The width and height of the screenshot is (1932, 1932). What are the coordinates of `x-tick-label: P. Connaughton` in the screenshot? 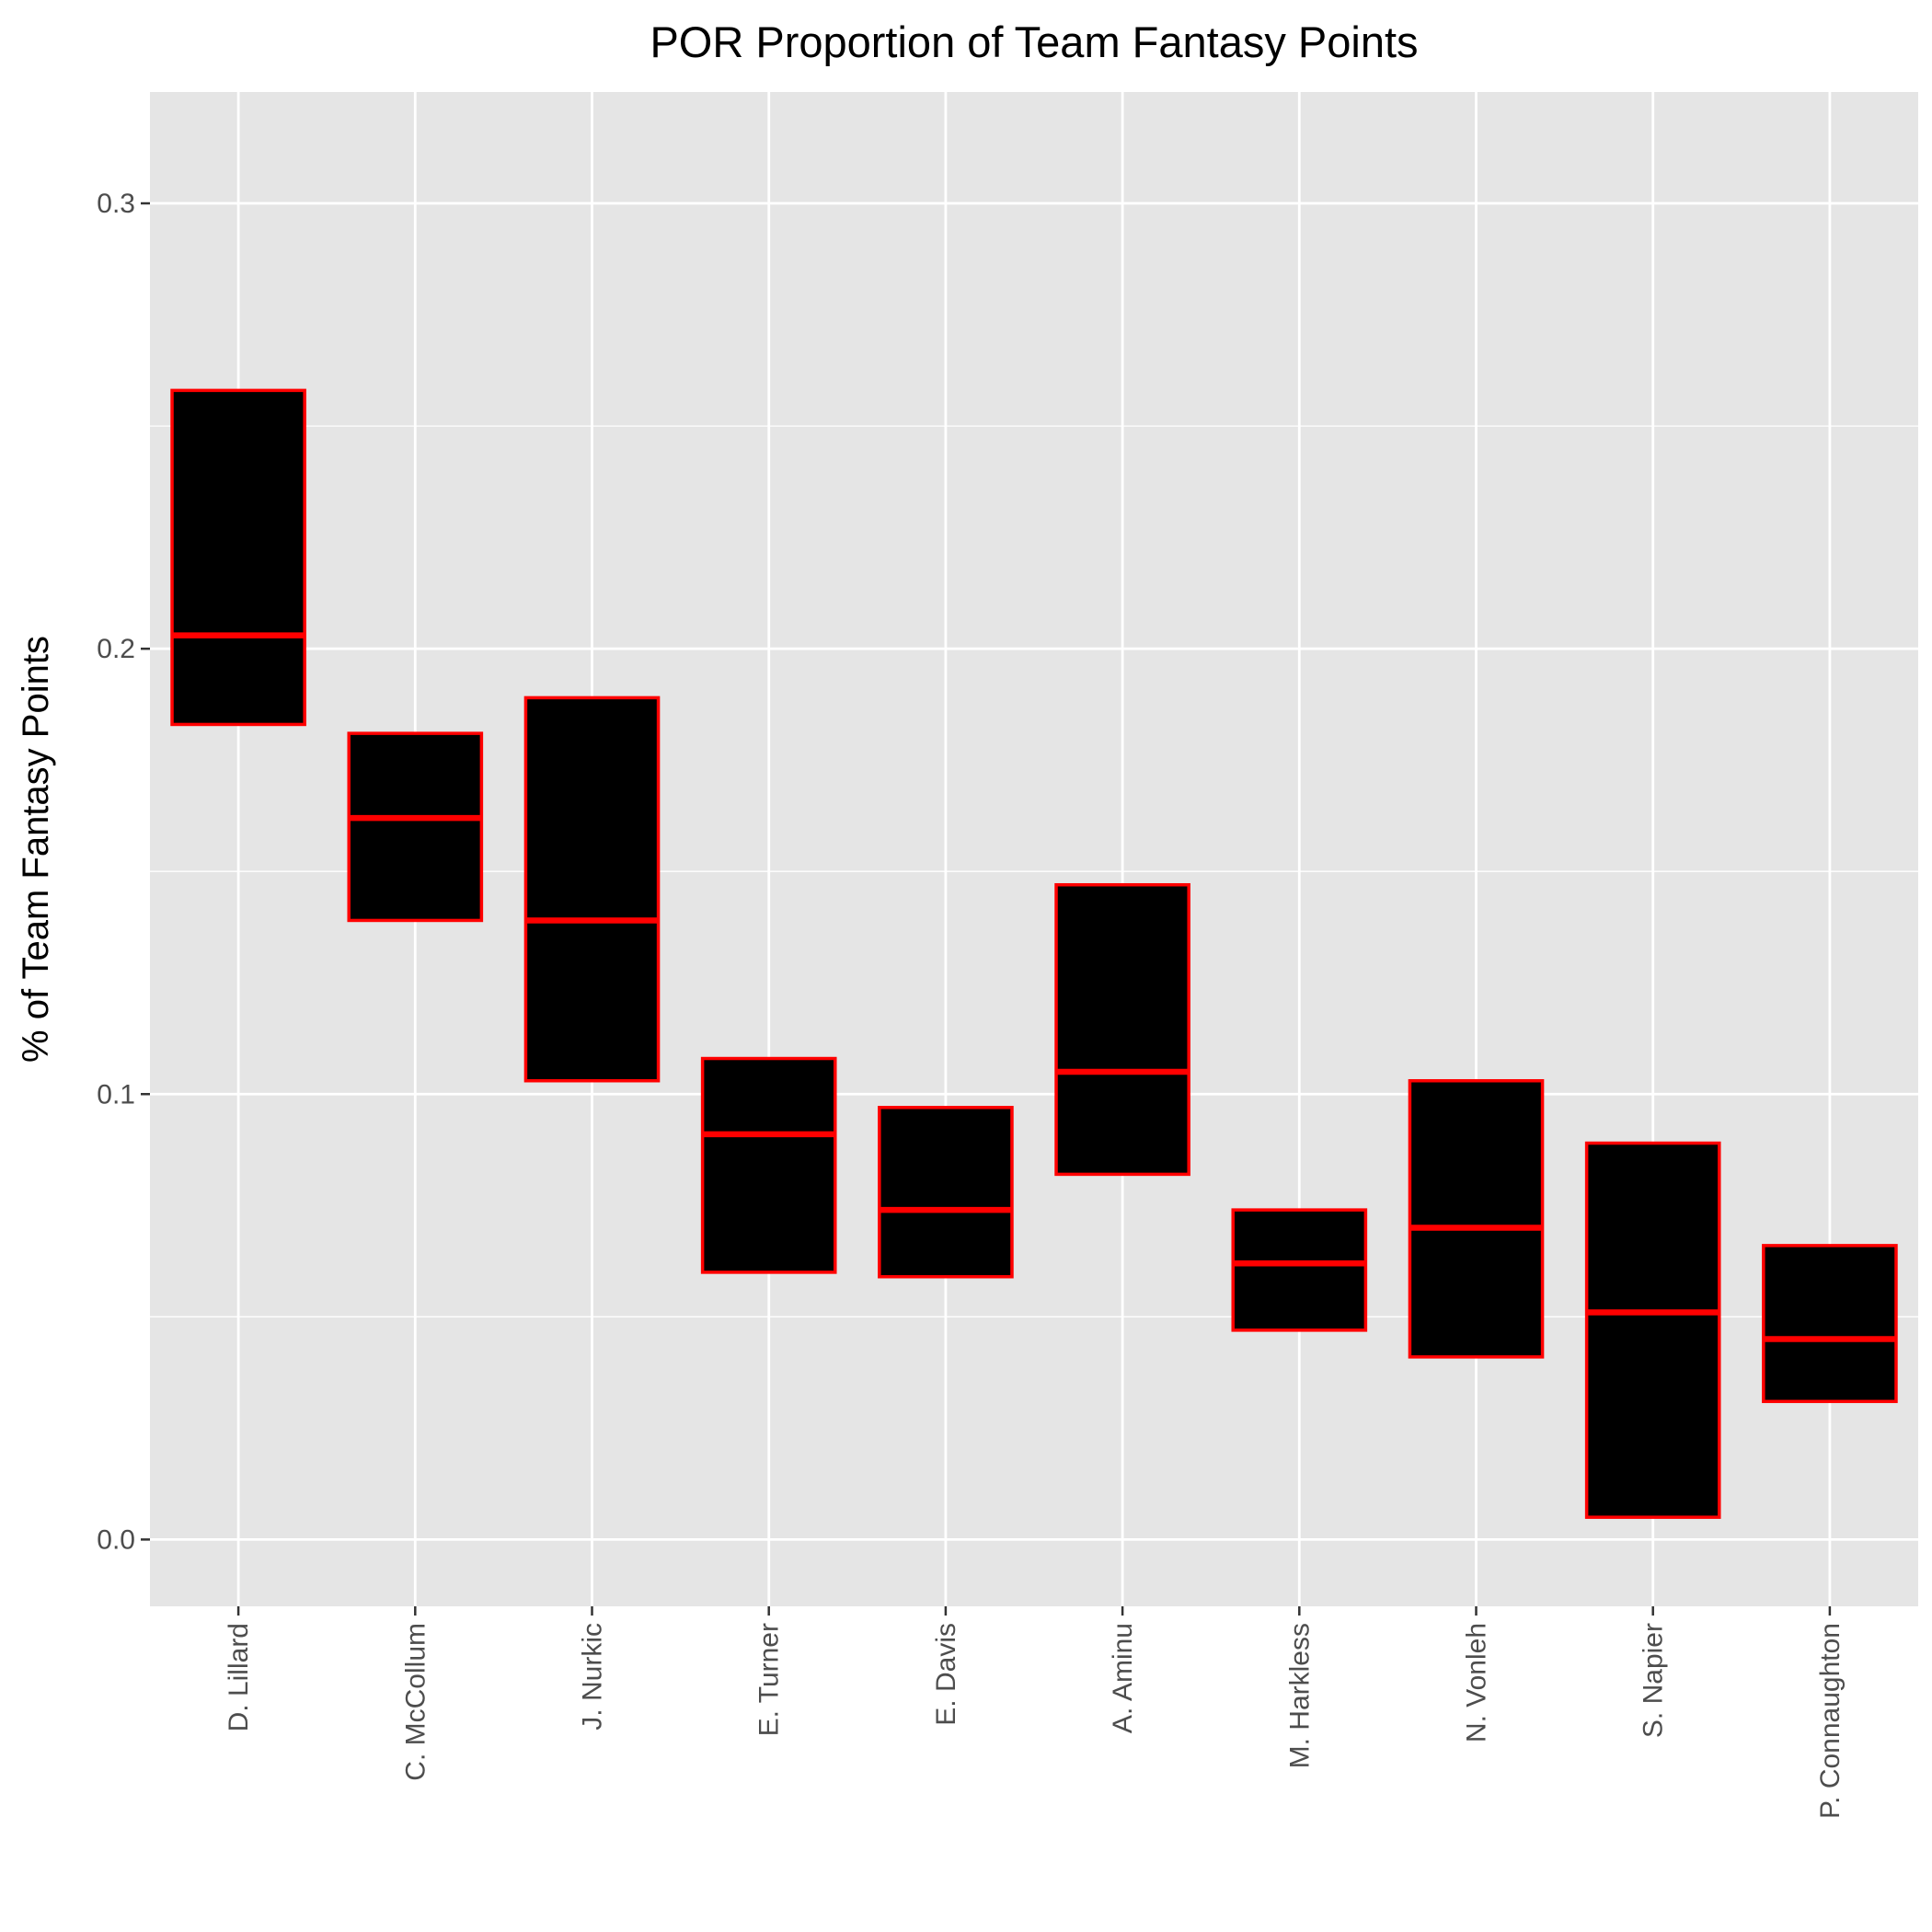 It's located at (1830, 1721).